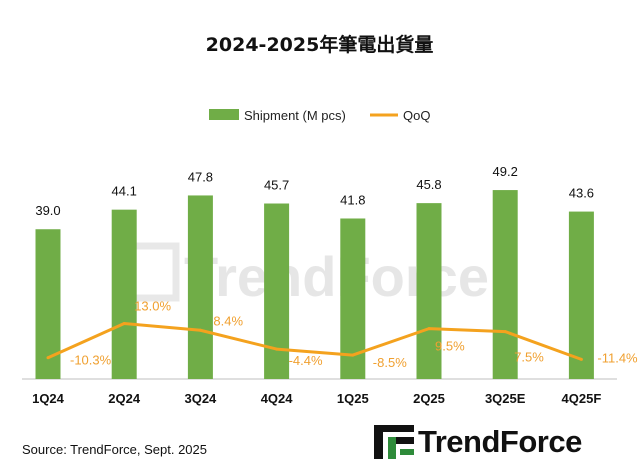 Image resolution: width=639 pixels, height=469 pixels. What do you see at coordinates (228, 320) in the screenshot?
I see `qoq-label-3Q24: 8.4%` at bounding box center [228, 320].